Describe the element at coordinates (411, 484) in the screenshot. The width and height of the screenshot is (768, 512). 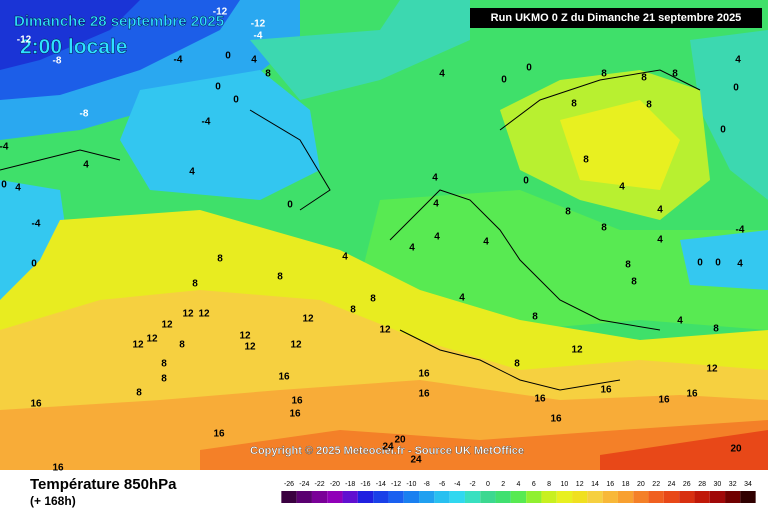
I see `legend-tick-label: -10` at that location.